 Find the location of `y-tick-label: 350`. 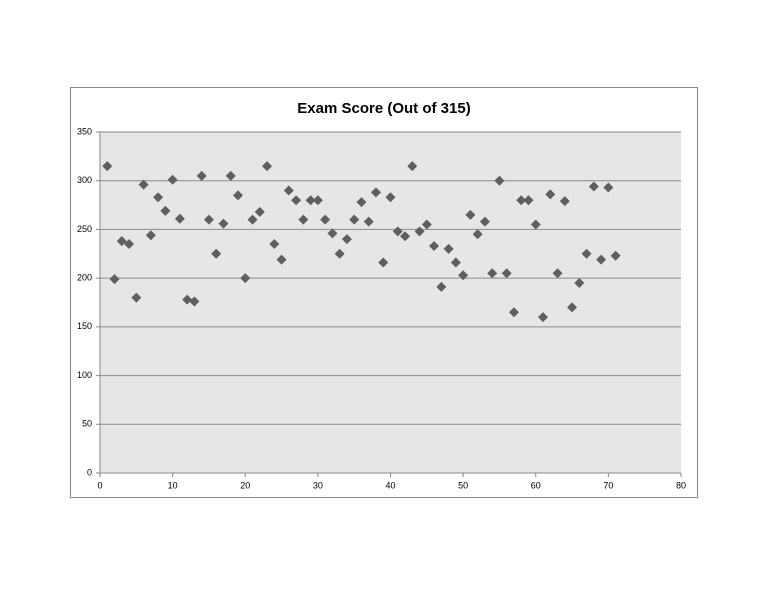

y-tick-label: 350 is located at coordinates (84, 131).